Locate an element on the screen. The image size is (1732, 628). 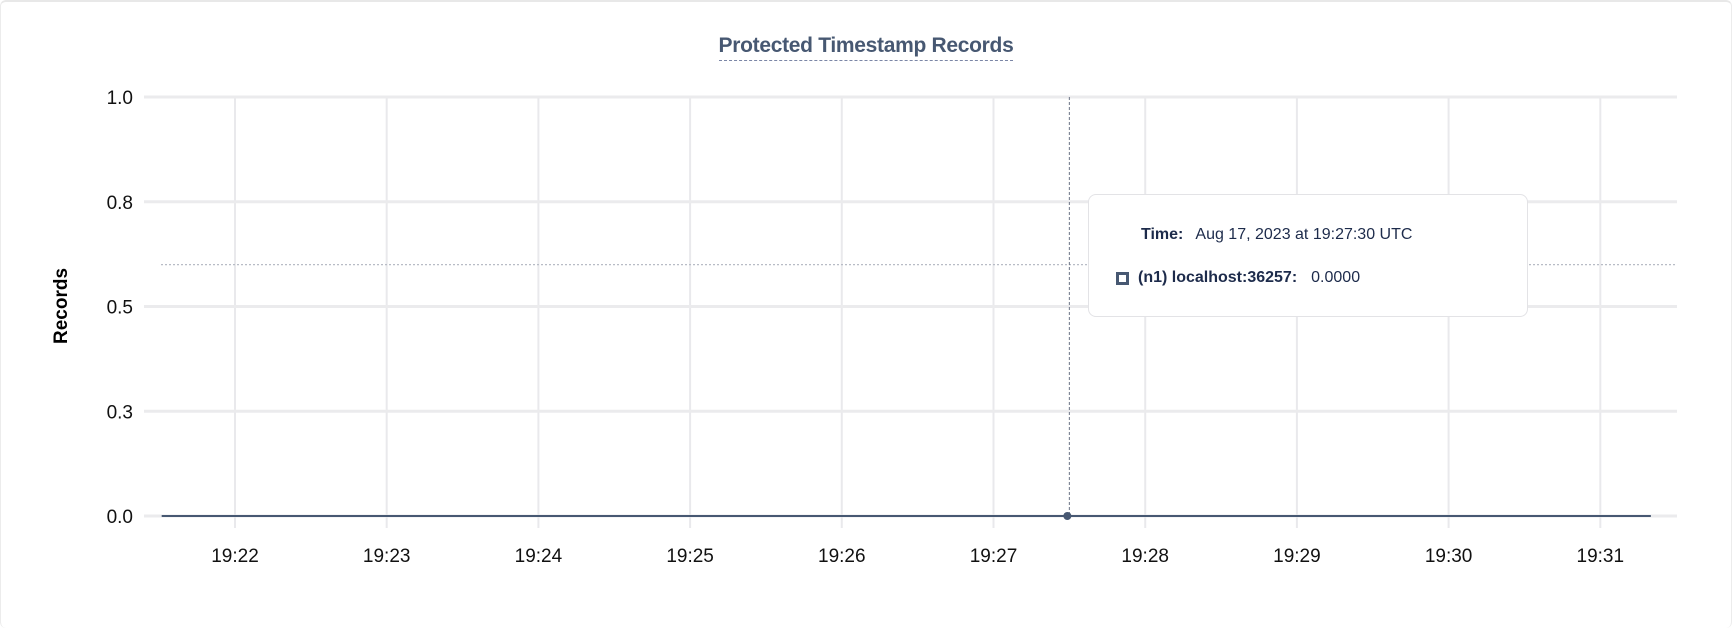
chart-title-wrap: Protected Timestamp Records is located at coordinates (866, 47).